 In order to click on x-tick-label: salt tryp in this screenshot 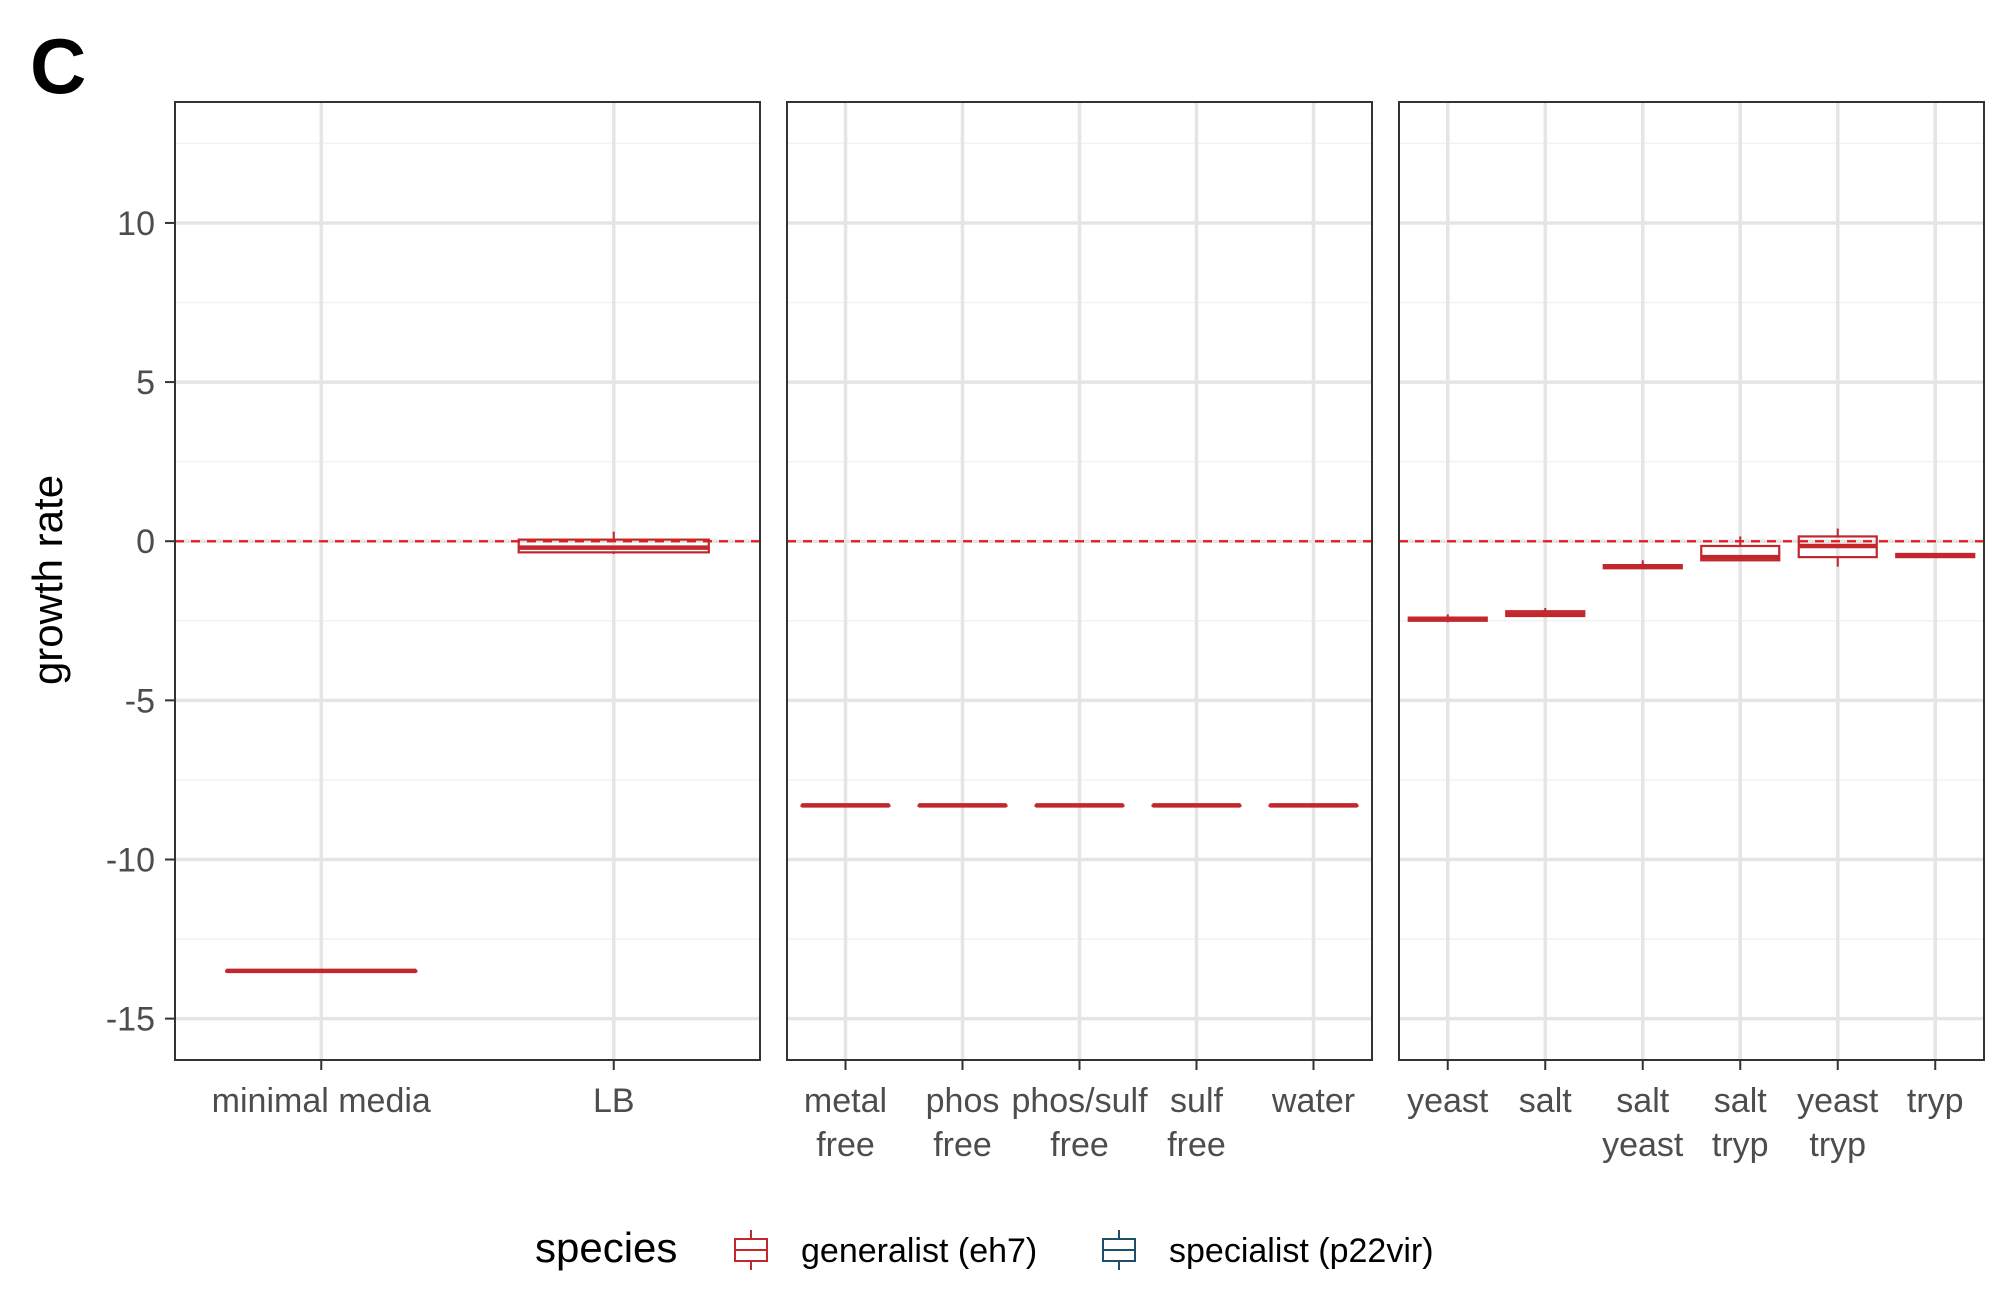, I will do `click(1740, 1123)`.